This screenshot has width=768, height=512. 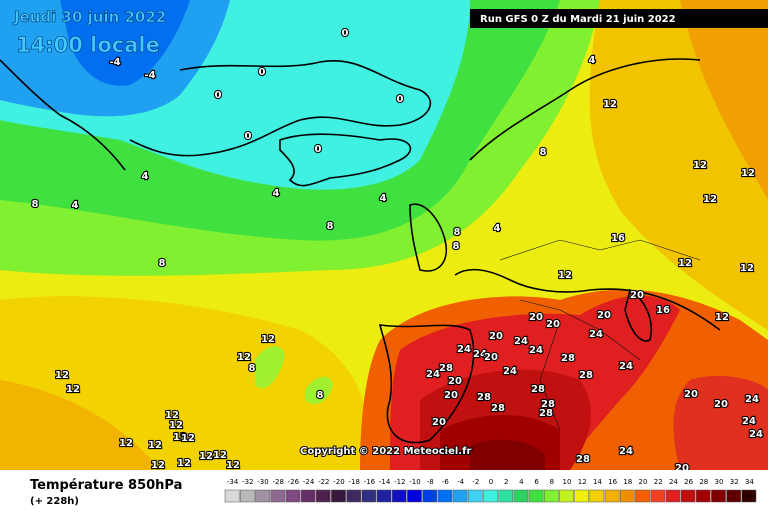 I want to click on scale-label: -34, so click(x=233, y=482).